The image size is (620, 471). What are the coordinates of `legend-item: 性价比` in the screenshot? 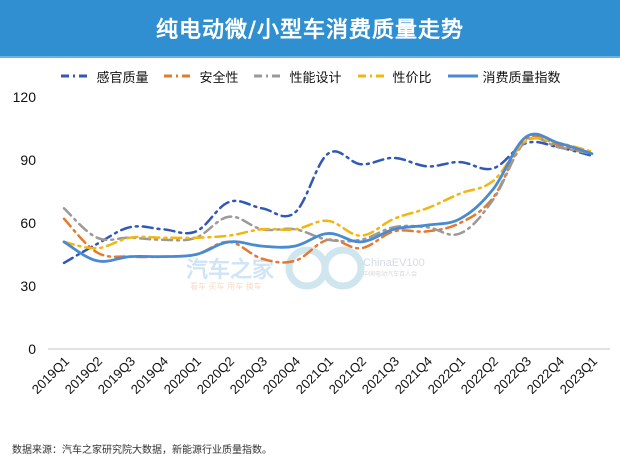 It's located at (394, 76).